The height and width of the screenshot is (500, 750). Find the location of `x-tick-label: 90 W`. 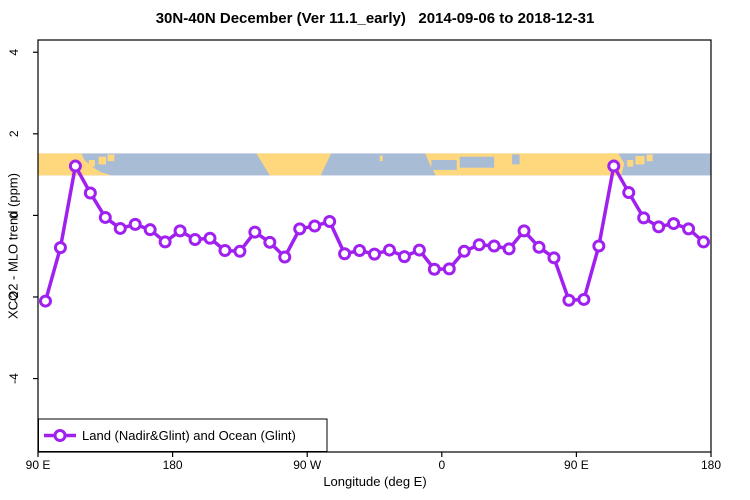

x-tick-label: 90 W is located at coordinates (307, 465).